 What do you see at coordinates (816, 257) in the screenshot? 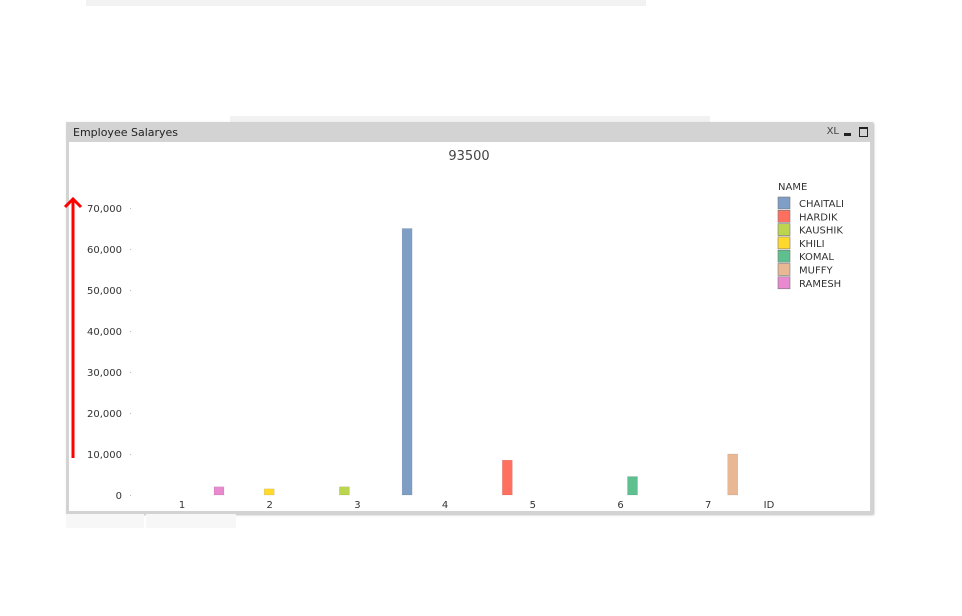
I see `legend-label: KOMAL` at bounding box center [816, 257].